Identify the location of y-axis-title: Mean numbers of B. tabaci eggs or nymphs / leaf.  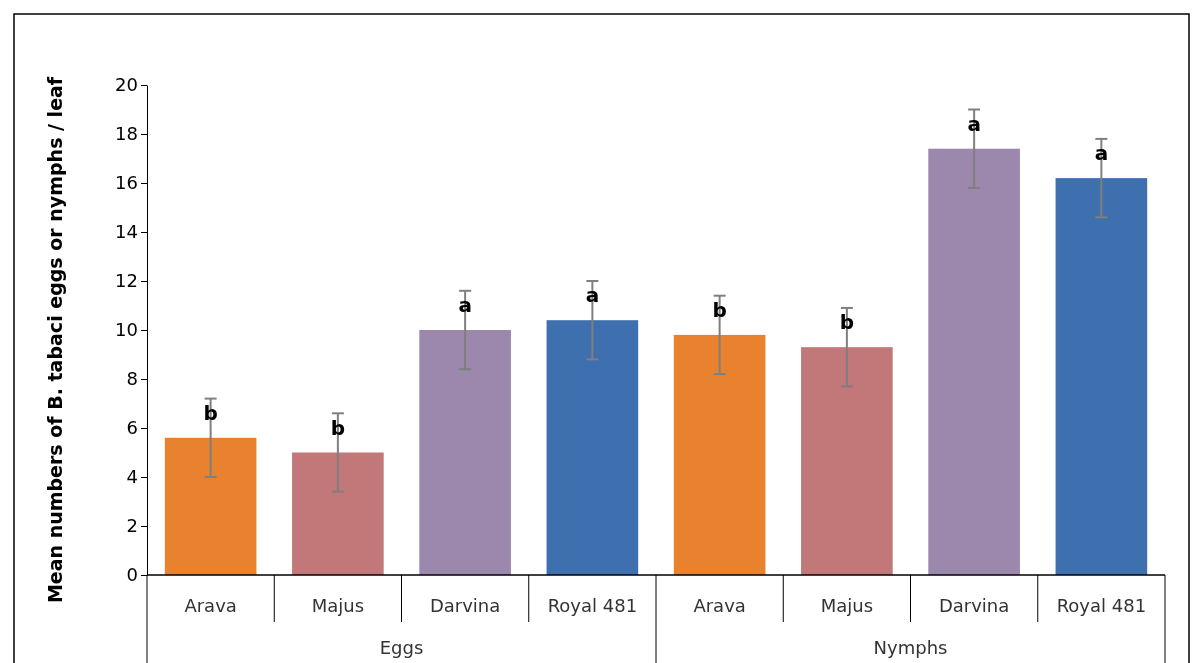
(55, 340).